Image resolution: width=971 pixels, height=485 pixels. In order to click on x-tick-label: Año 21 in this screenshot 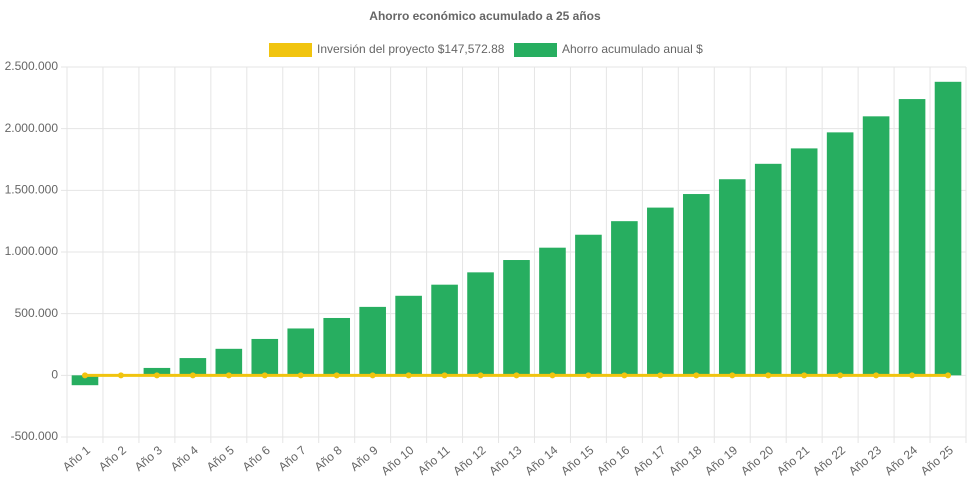, I will do `click(793, 460)`.